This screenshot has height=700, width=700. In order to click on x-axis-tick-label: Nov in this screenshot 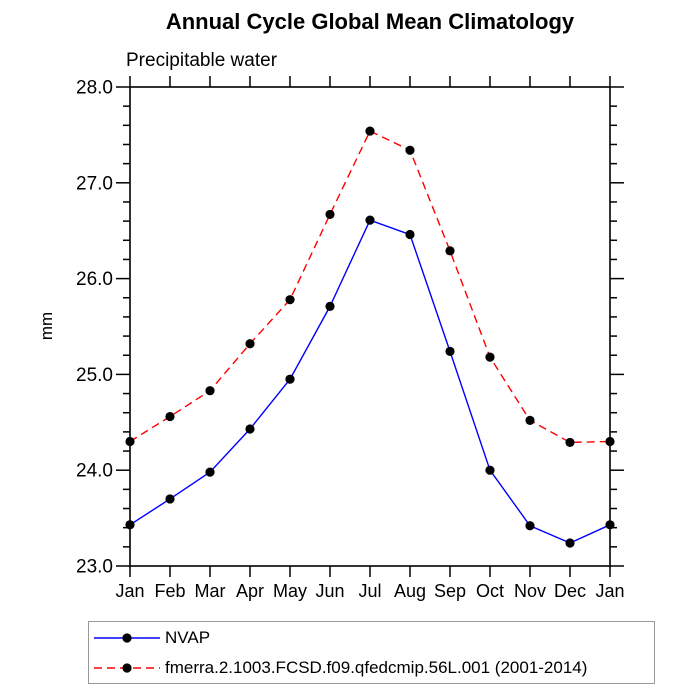, I will do `click(530, 591)`.